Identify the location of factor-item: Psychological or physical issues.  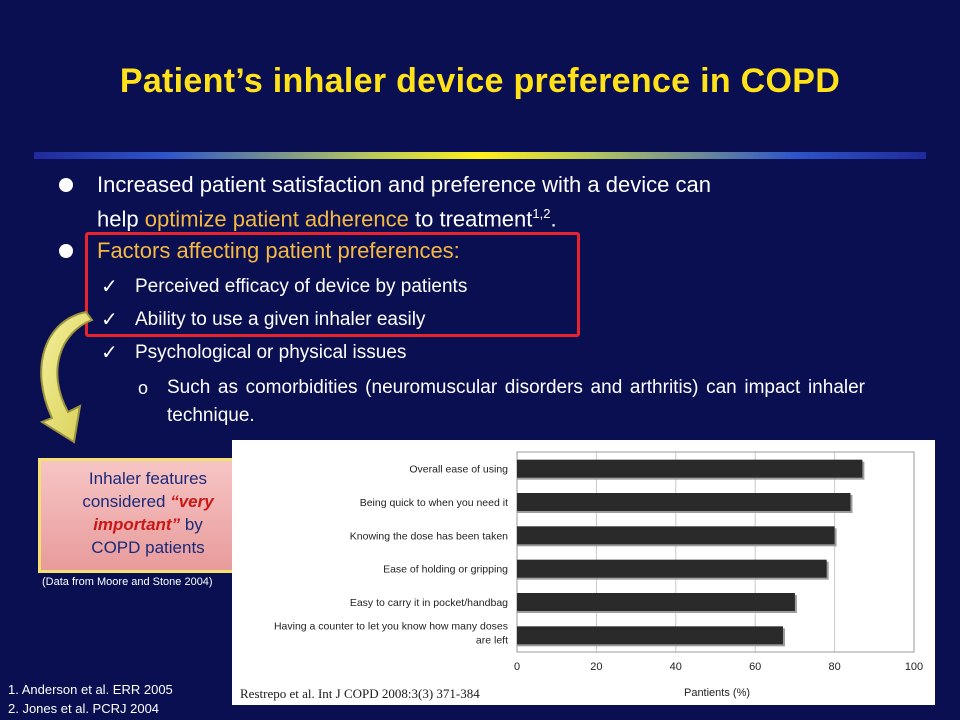
(271, 352).